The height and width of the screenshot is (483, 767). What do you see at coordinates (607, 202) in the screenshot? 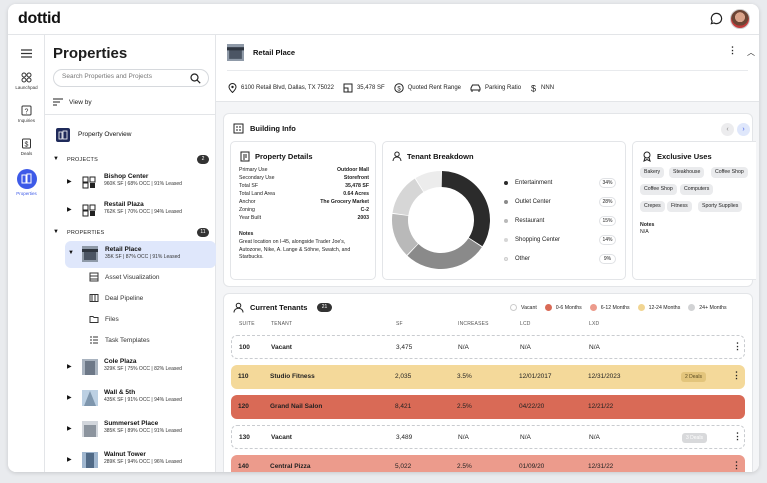
I see `breakdown-pct: 28%` at bounding box center [607, 202].